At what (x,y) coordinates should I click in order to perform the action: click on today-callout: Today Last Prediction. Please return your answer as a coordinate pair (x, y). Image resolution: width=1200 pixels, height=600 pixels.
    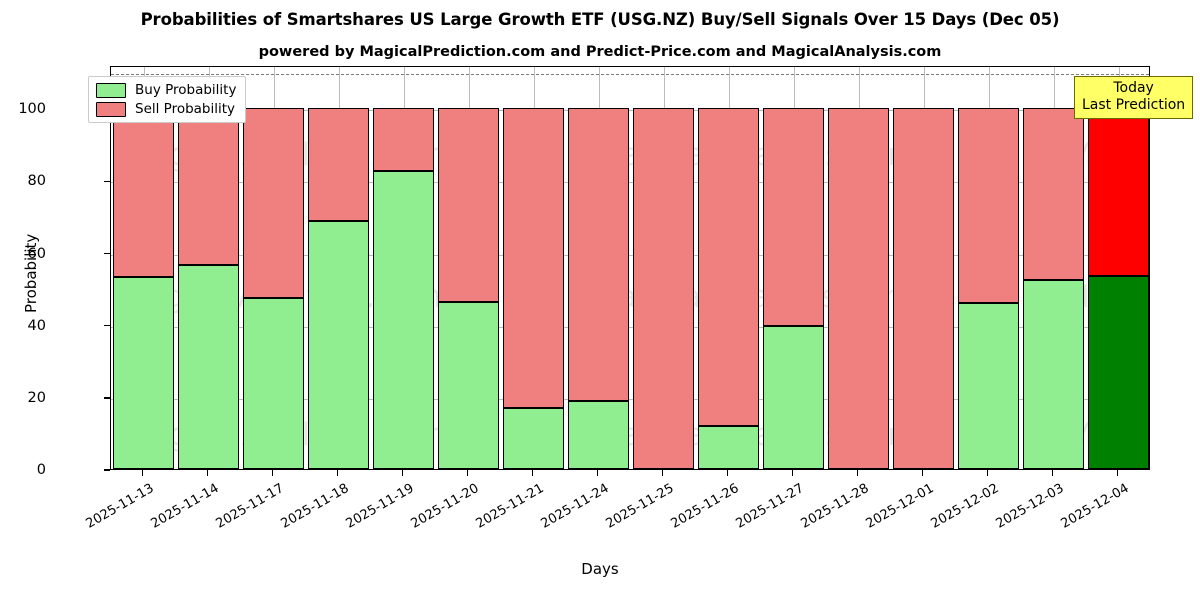
    Looking at the image, I should click on (1134, 98).